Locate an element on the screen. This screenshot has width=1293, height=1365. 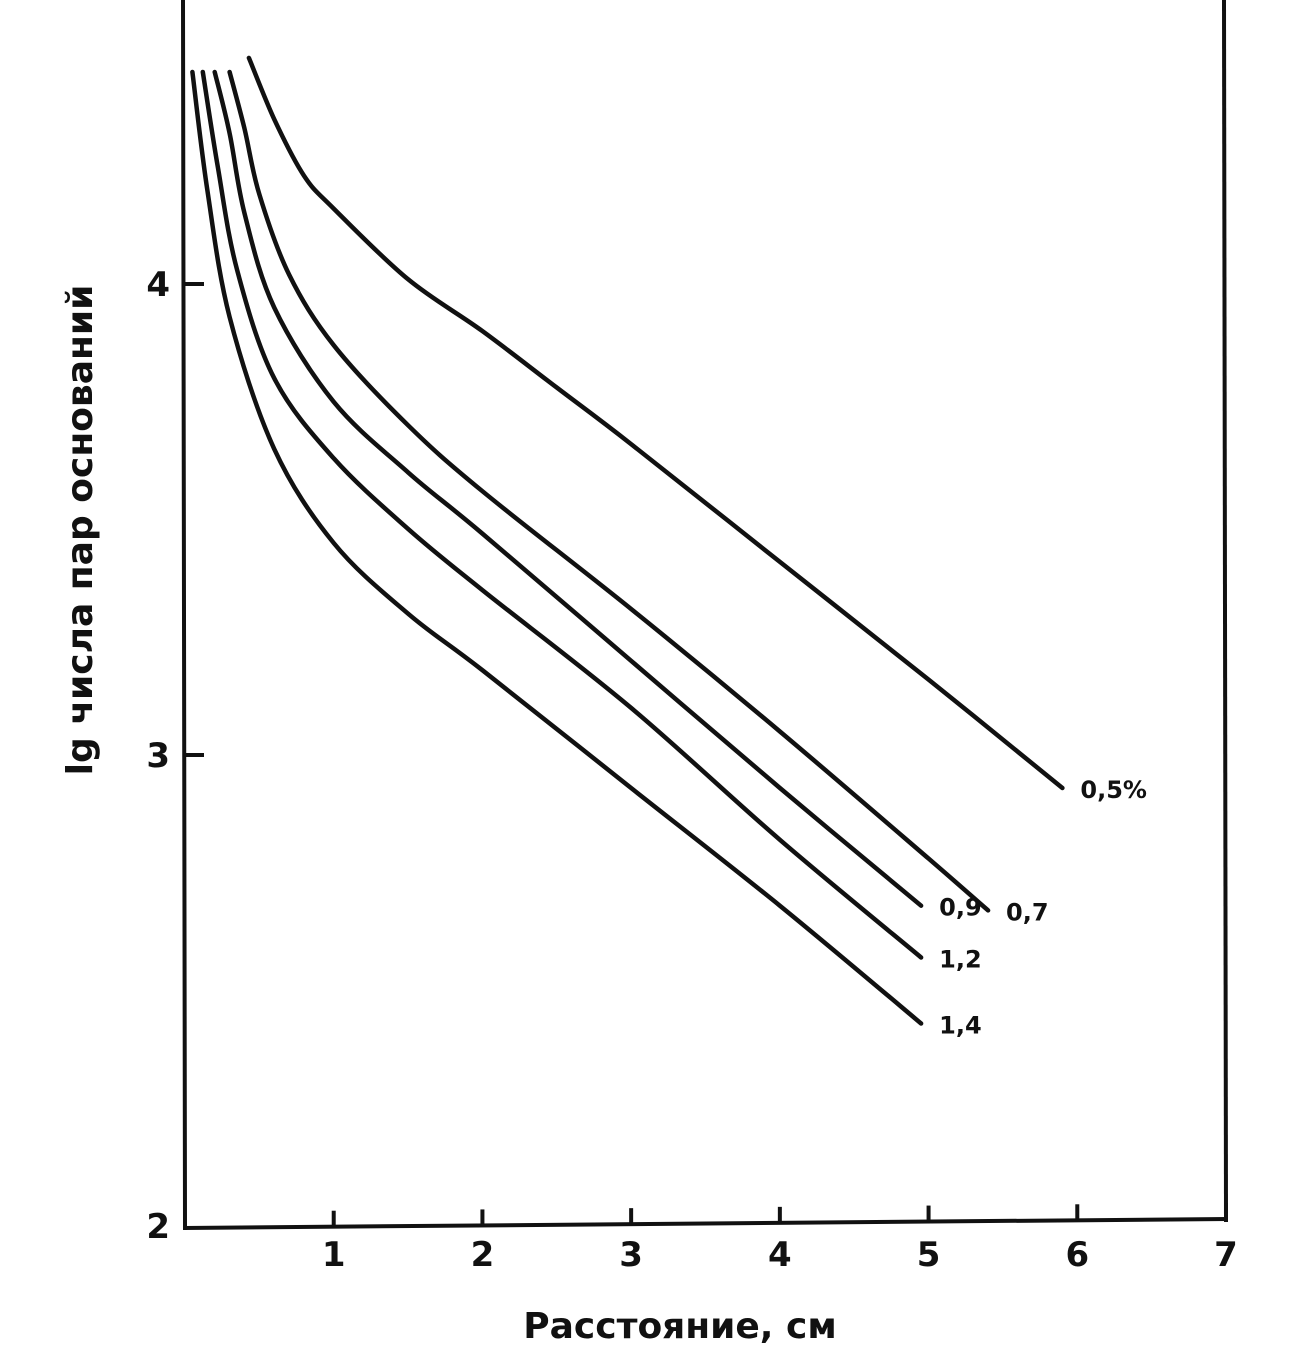
left-axis is located at coordinates (184, 615).